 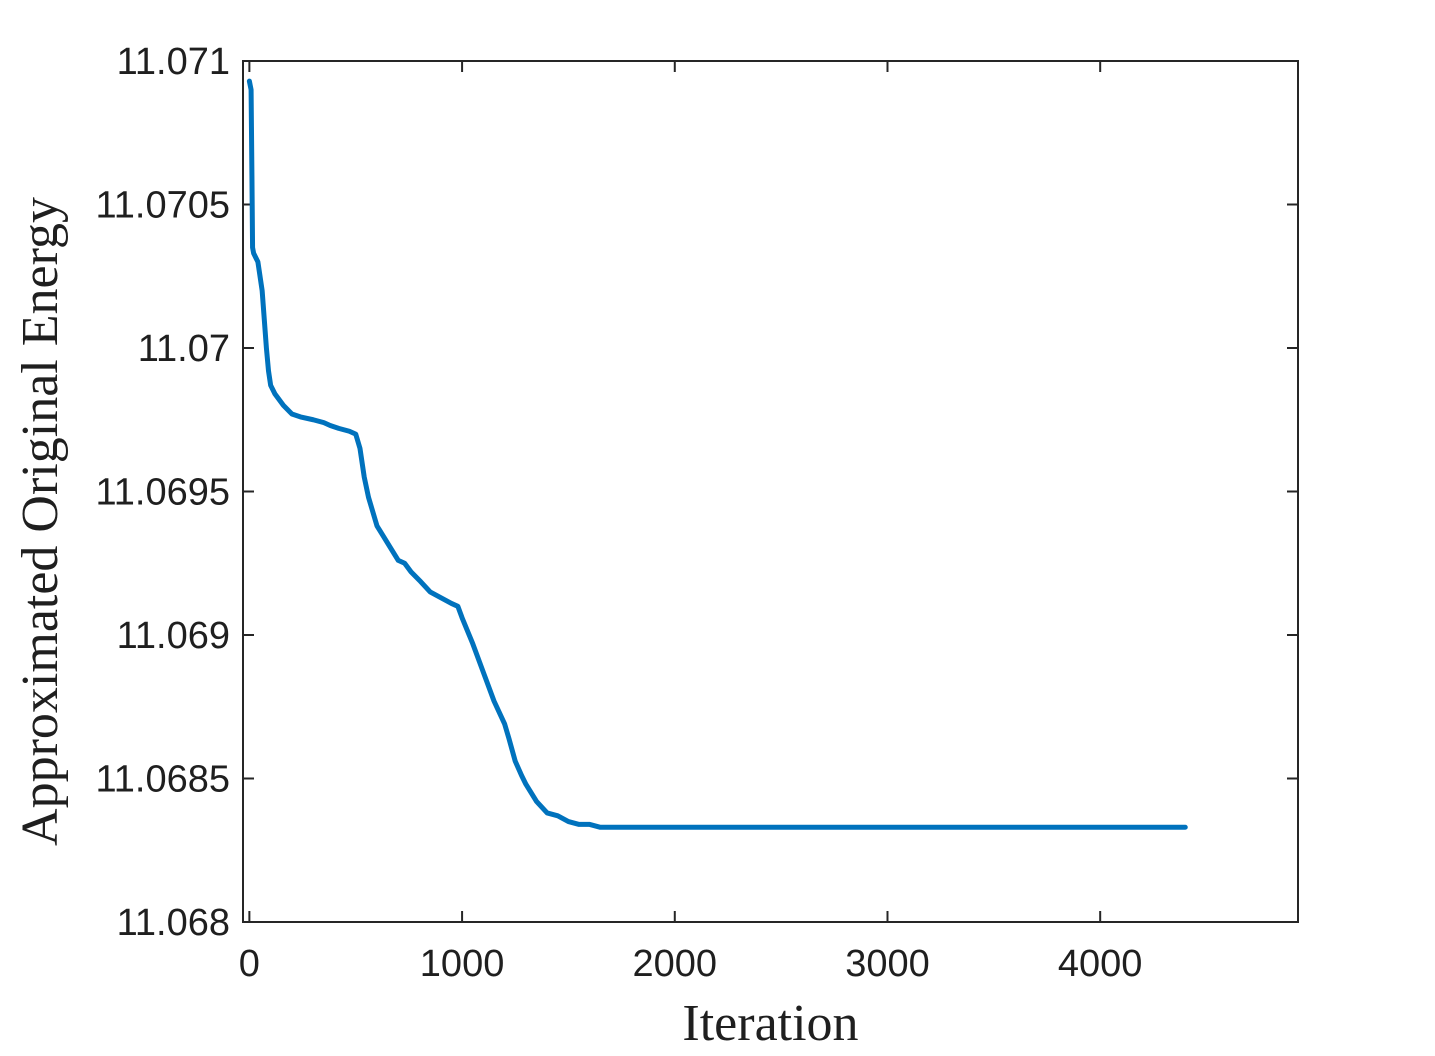 I want to click on y-tick-label: 11.068, so click(x=173, y=923).